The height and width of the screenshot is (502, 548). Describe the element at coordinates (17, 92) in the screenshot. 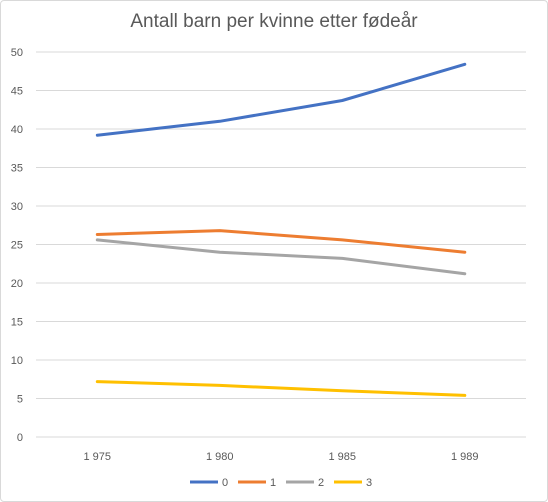

I see `y-tick-label: 45` at that location.